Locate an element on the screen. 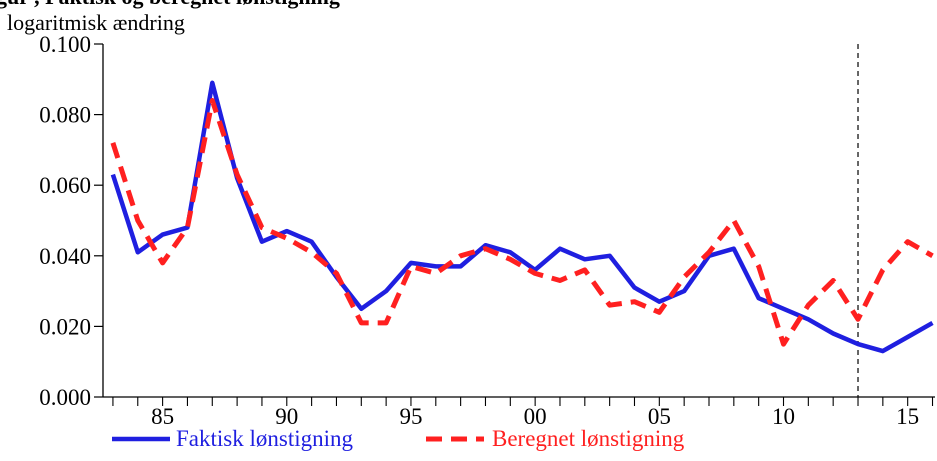  y-tick-label: 0.040 is located at coordinates (65, 256).